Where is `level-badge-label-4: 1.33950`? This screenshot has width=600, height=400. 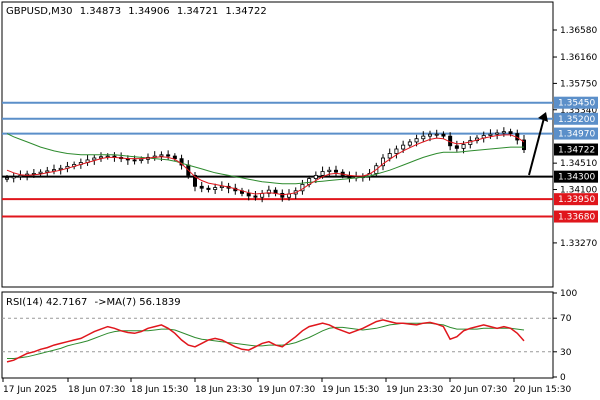
level-badge-label-4: 1.33950 is located at coordinates (576, 200).